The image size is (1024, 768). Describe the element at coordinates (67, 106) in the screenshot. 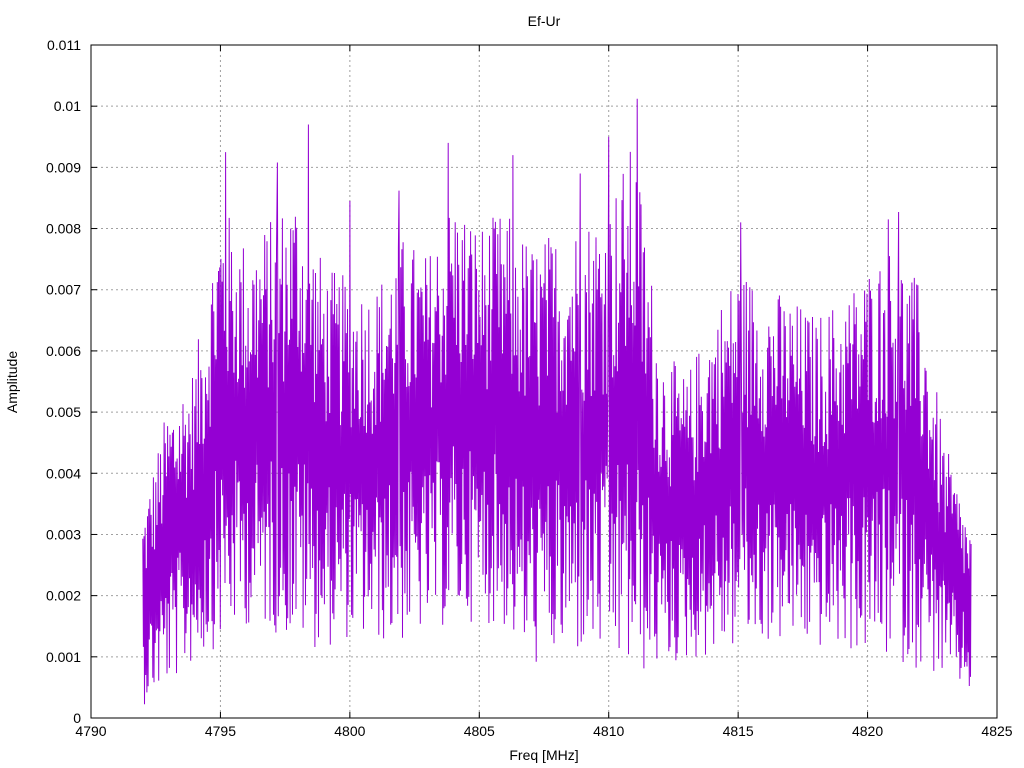

I see `y-tick-label: 0.01` at that location.